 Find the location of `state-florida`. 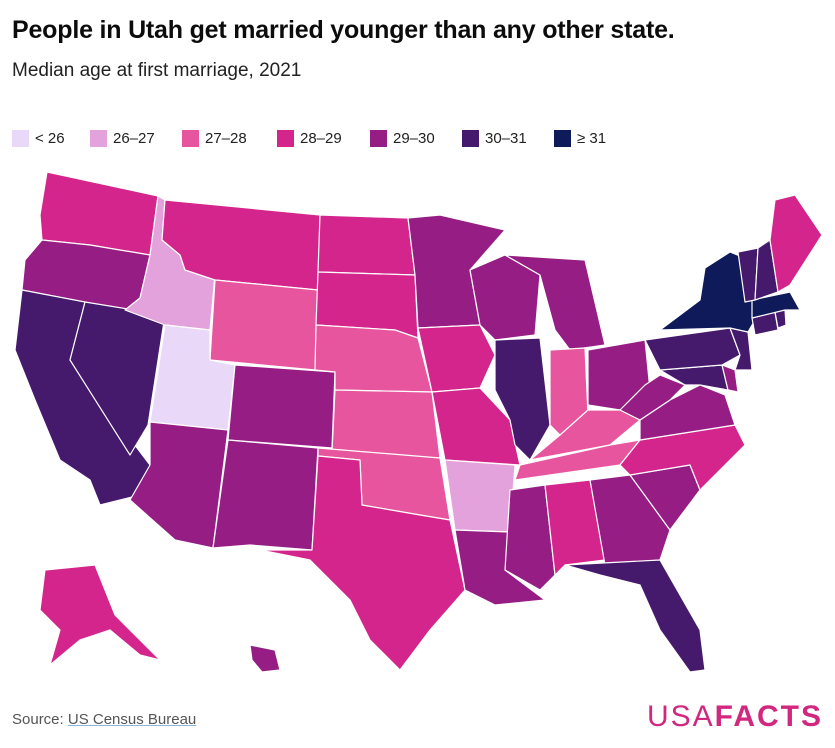

state-florida is located at coordinates (635, 616).